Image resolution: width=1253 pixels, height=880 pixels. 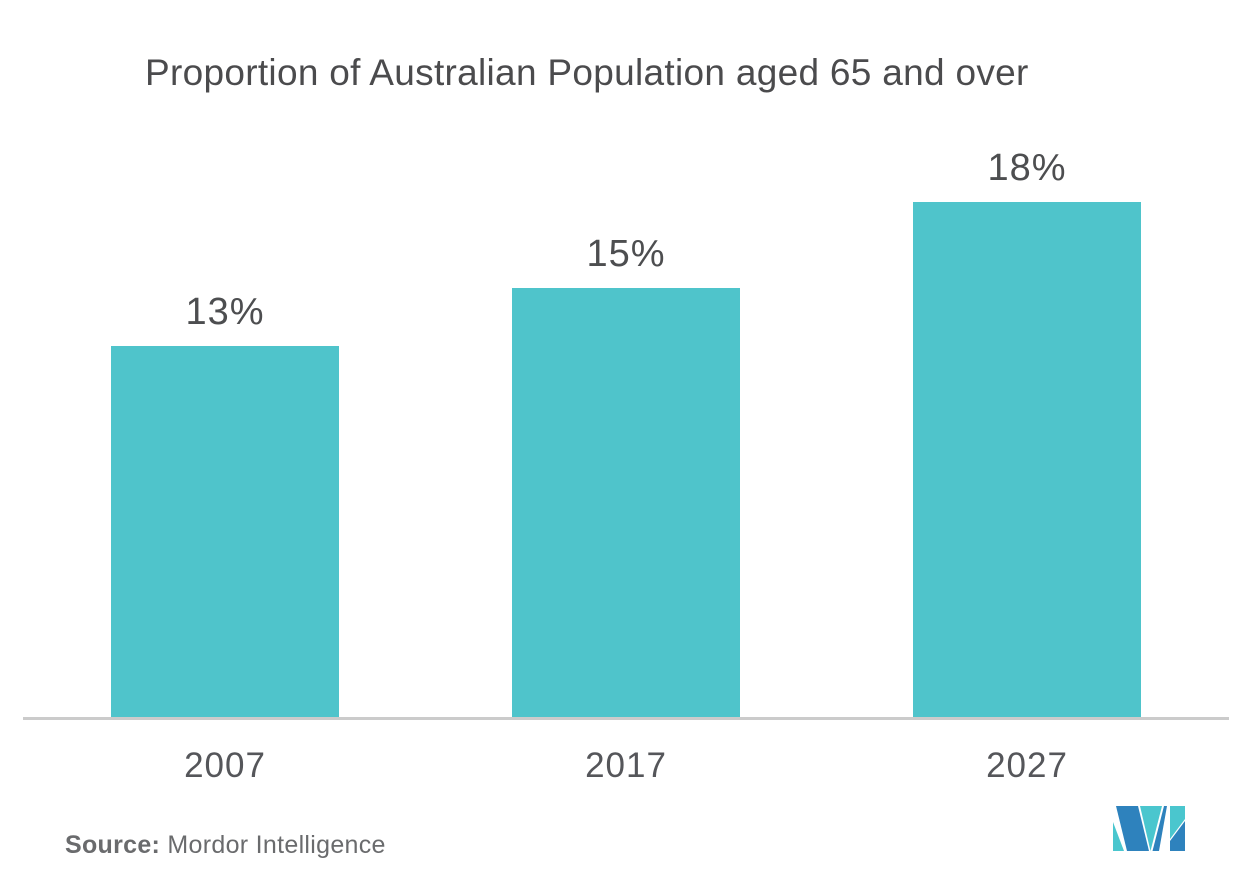 I want to click on x-axis-line, so click(x=626, y=718).